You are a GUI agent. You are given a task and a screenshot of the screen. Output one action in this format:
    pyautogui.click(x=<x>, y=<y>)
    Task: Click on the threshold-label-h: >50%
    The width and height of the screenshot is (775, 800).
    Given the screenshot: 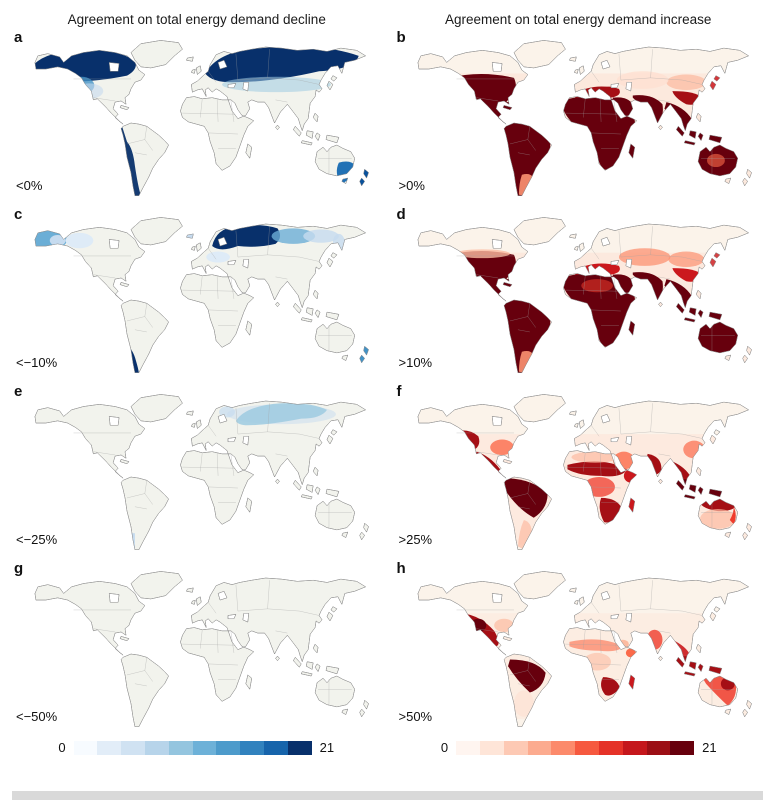 What is the action you would take?
    pyautogui.click(x=415, y=716)
    